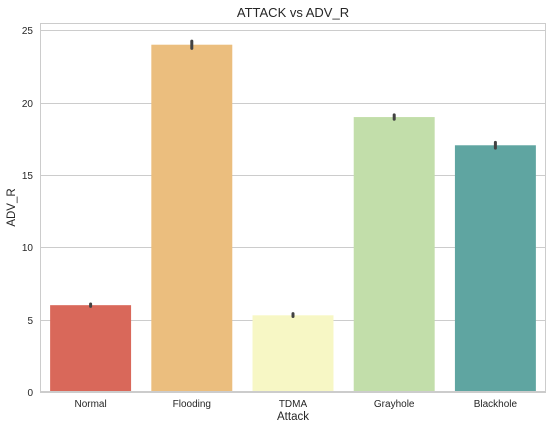 This screenshot has width=553, height=429. What do you see at coordinates (28, 31) in the screenshot?
I see `y-tick-label: 25` at bounding box center [28, 31].